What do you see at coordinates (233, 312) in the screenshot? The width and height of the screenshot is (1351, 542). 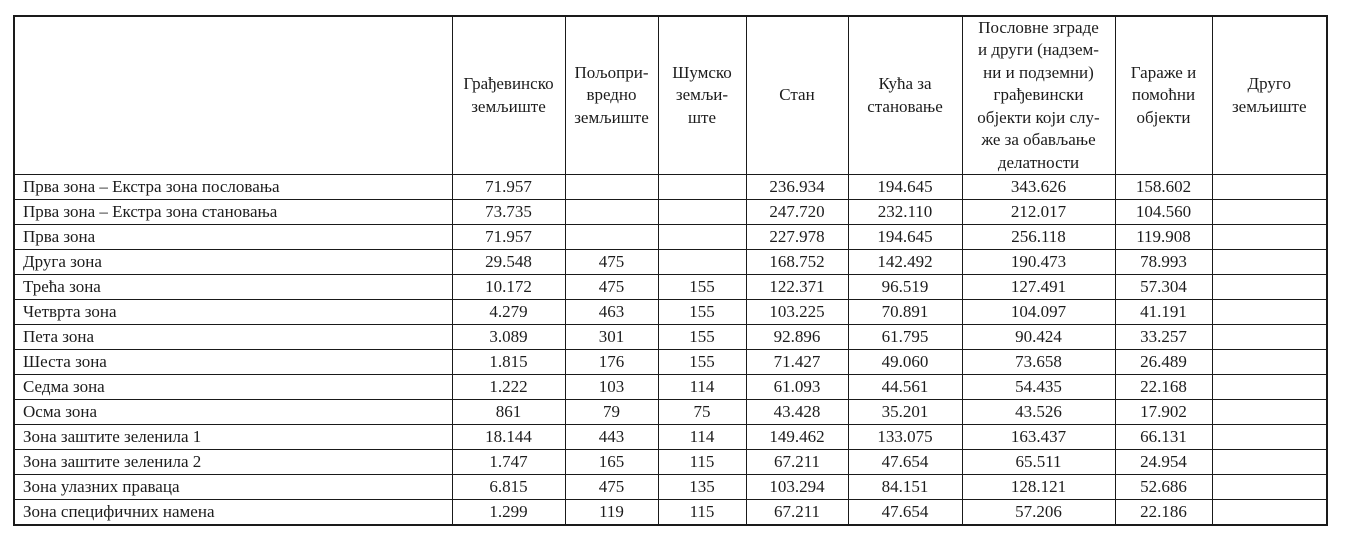 I see `zone-name-cell: Четврта зона` at bounding box center [233, 312].